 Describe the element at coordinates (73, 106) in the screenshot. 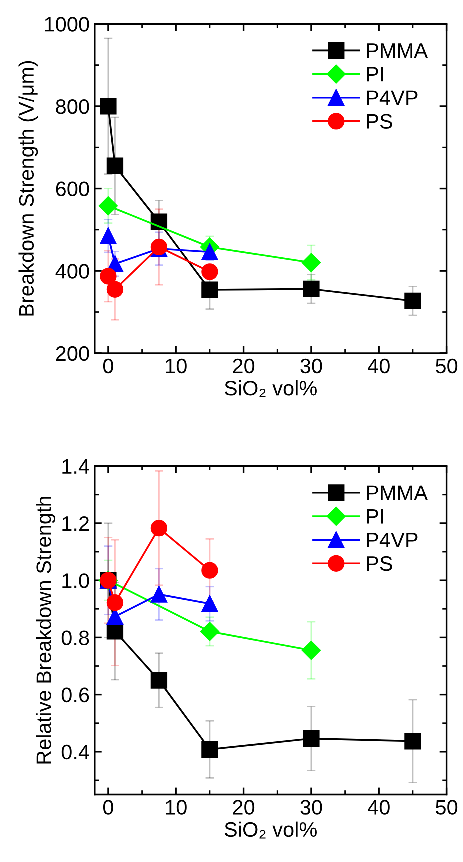

I see `y-tick-label: 800` at that location.